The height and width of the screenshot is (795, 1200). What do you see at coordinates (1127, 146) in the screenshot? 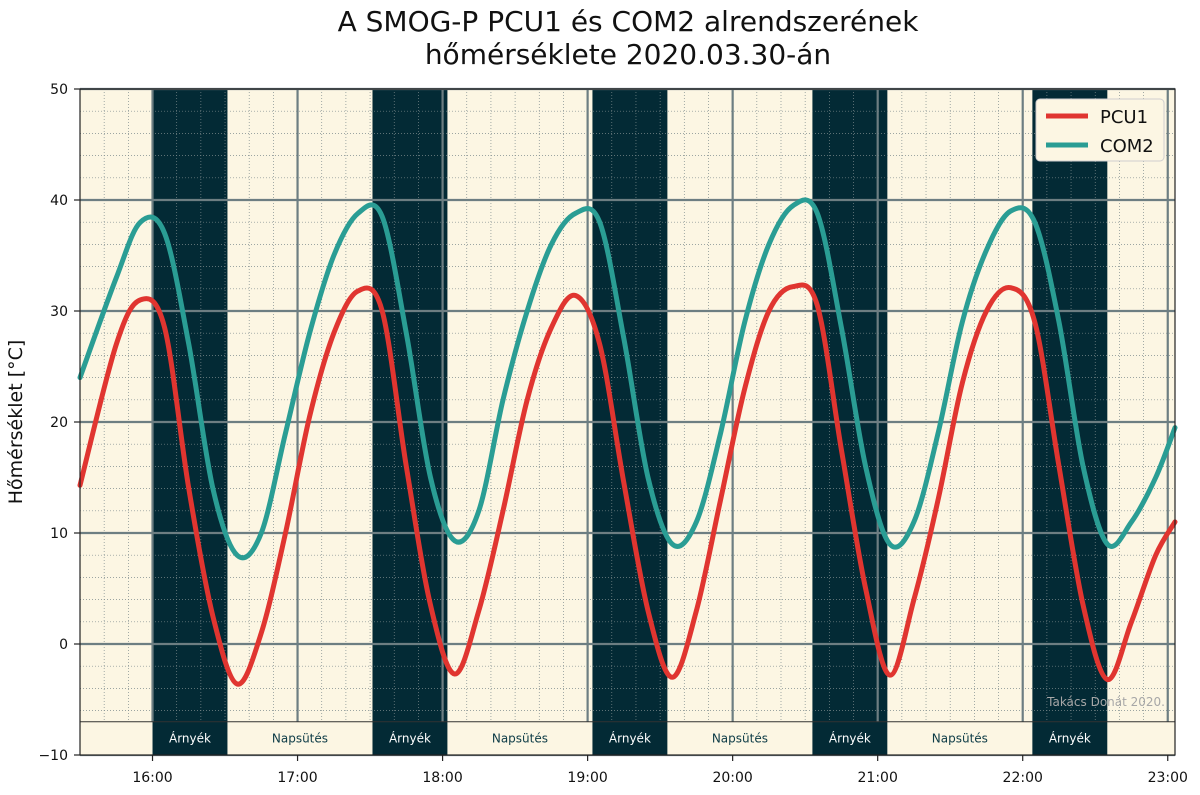
I see `legend-label-com2: COM2` at bounding box center [1127, 146].